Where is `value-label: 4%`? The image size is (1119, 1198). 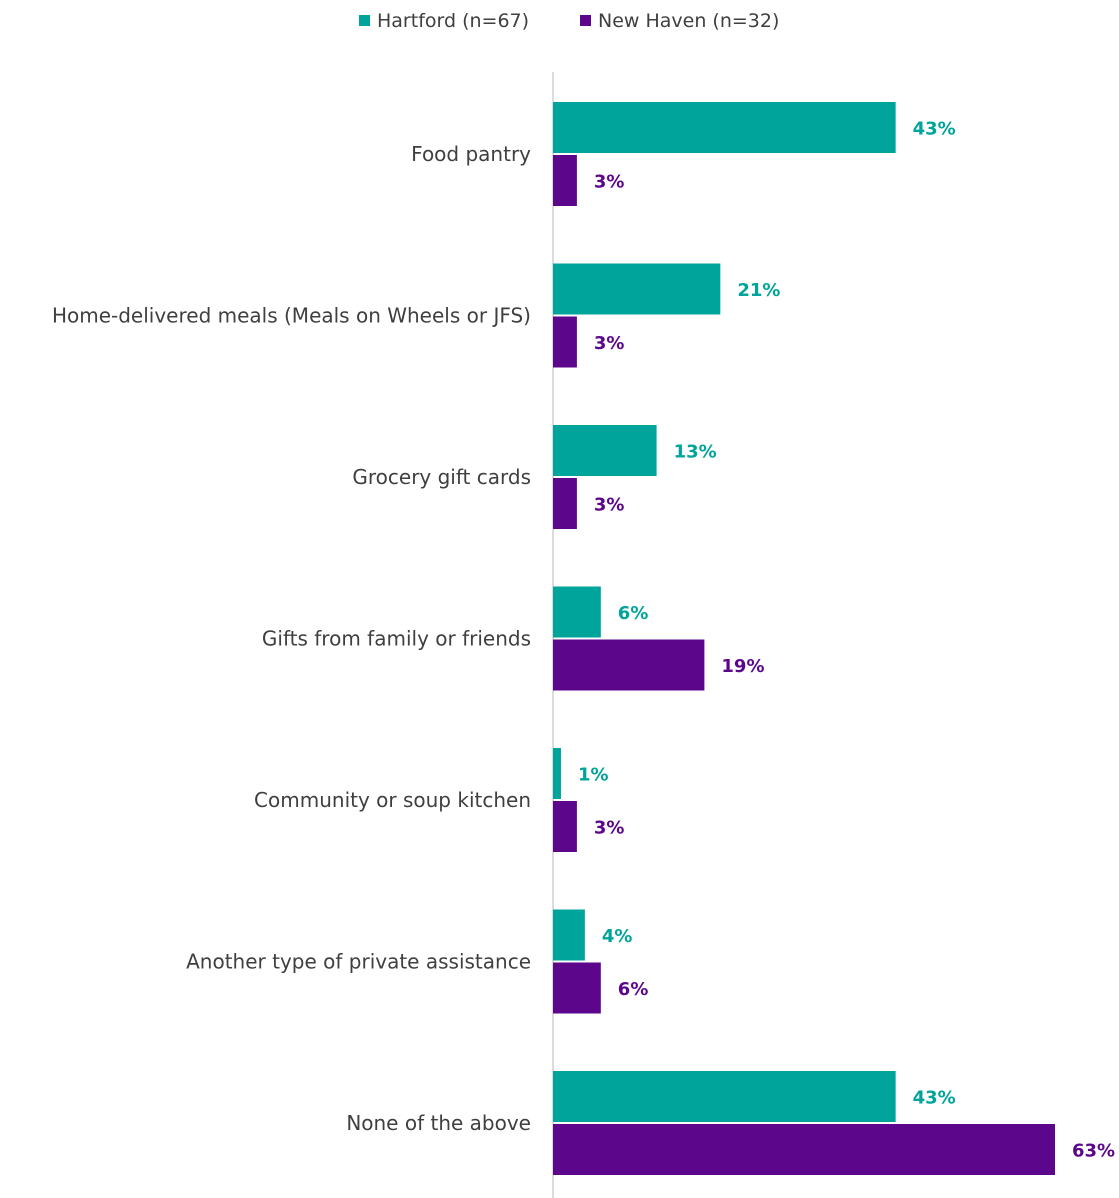
value-label: 4% is located at coordinates (617, 936).